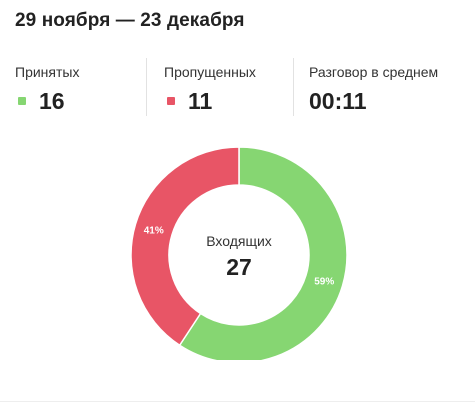 The image size is (475, 404). Describe the element at coordinates (47, 72) in the screenshot. I see `stat-accepted-label: Принятых` at that location.